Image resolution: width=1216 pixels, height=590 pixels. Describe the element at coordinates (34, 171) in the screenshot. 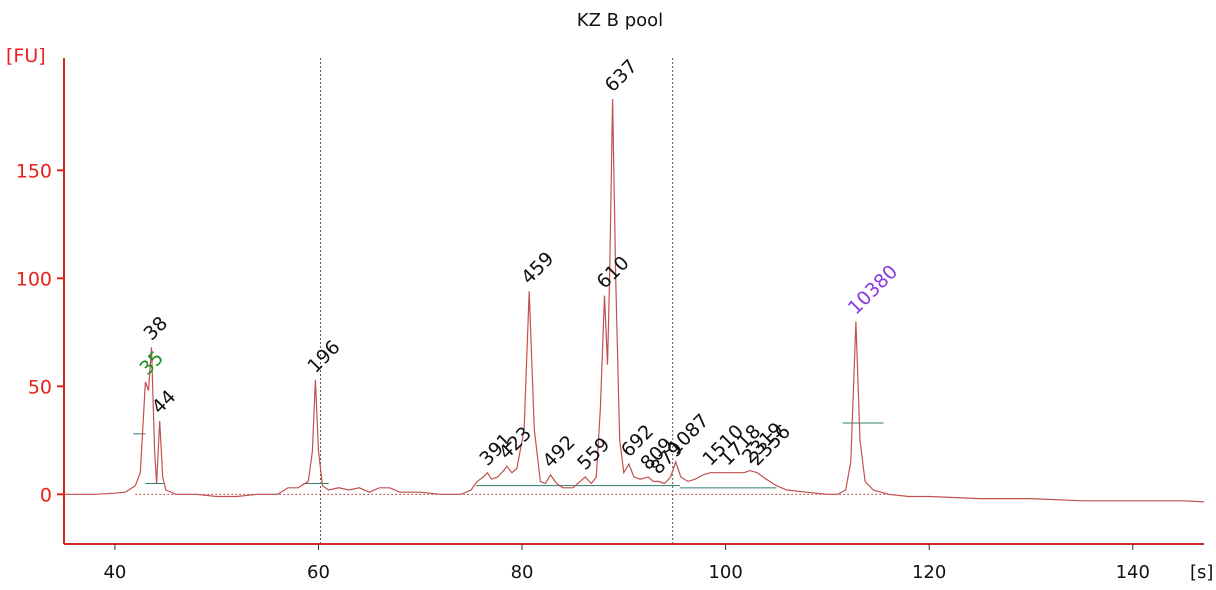

I see `y-tick-label: 150` at that location.